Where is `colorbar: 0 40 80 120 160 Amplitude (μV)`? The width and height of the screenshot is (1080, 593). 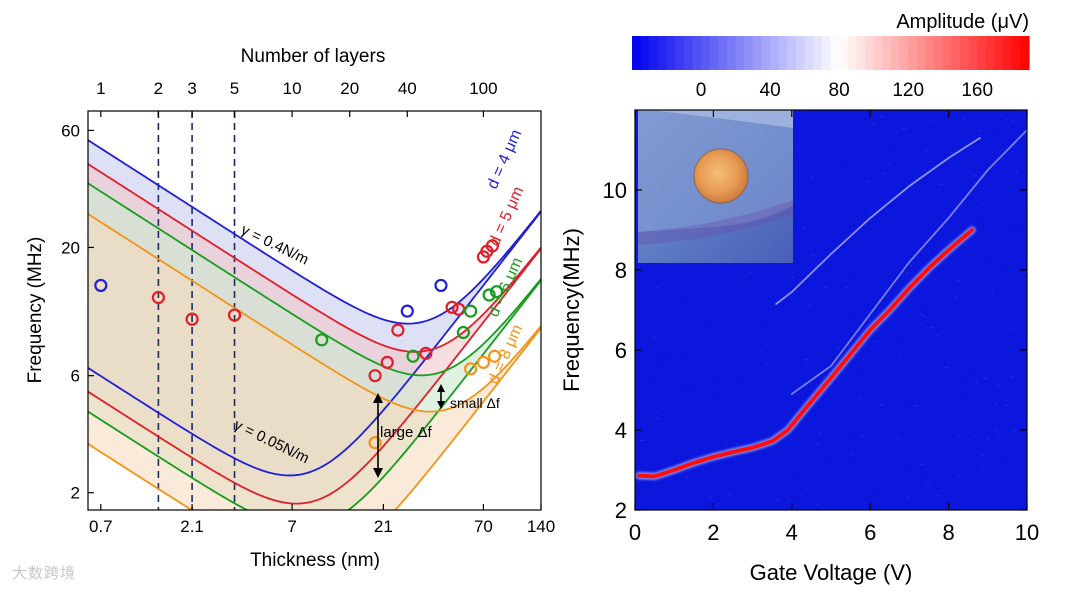 colorbar: 0 40 80 120 160 Amplitude (μV) is located at coordinates (831, 56).